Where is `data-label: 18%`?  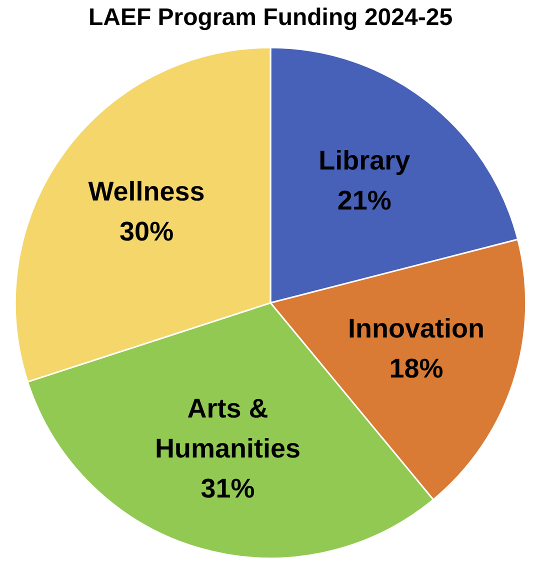 data-label: 18% is located at coordinates (416, 369).